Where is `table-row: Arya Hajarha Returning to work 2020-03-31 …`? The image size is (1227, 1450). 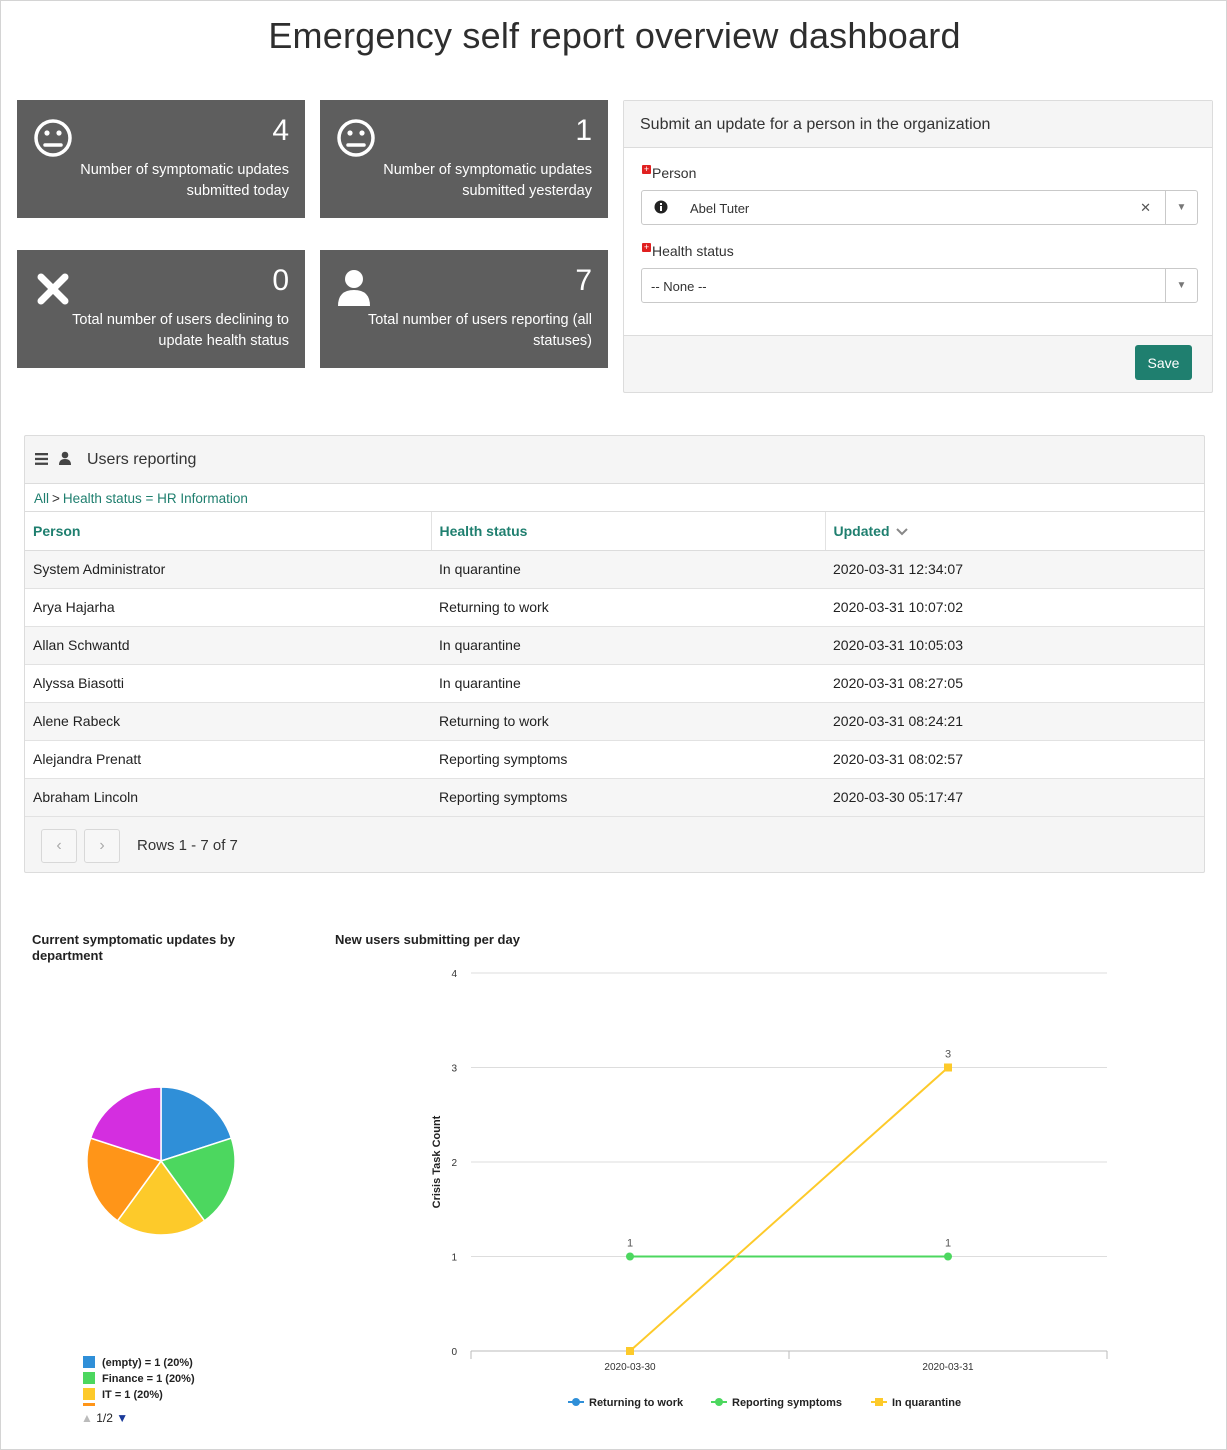 table-row: Arya Hajarha Returning to work 2020-03-31 … is located at coordinates (614, 607).